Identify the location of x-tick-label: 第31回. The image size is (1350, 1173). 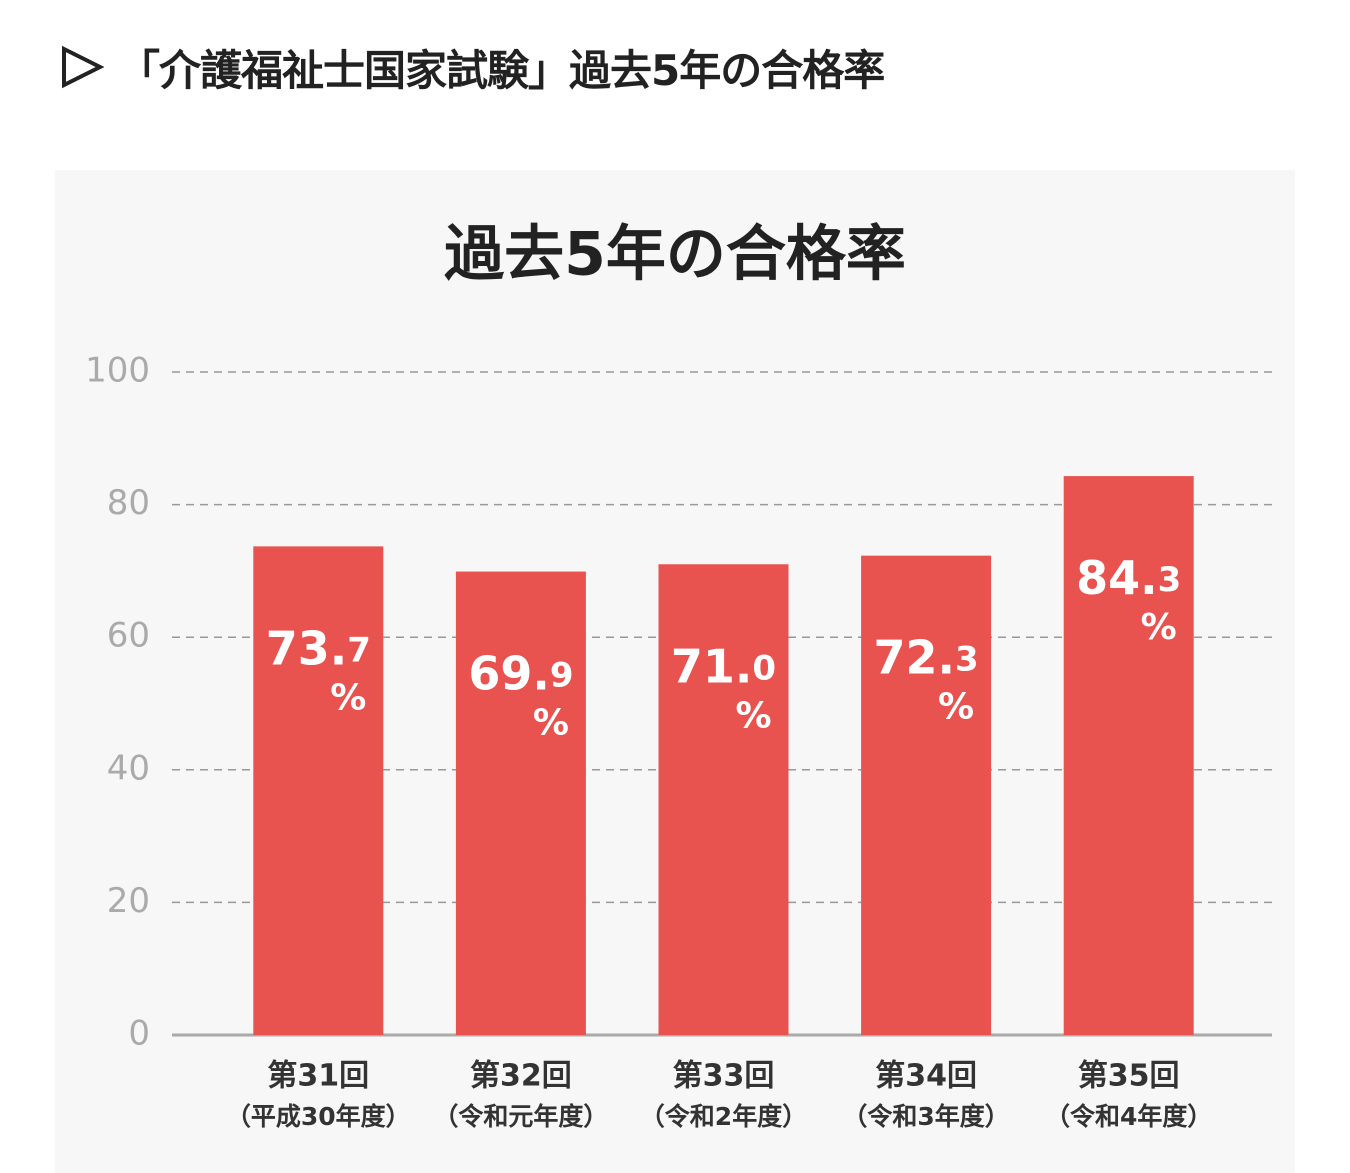
(318, 1076).